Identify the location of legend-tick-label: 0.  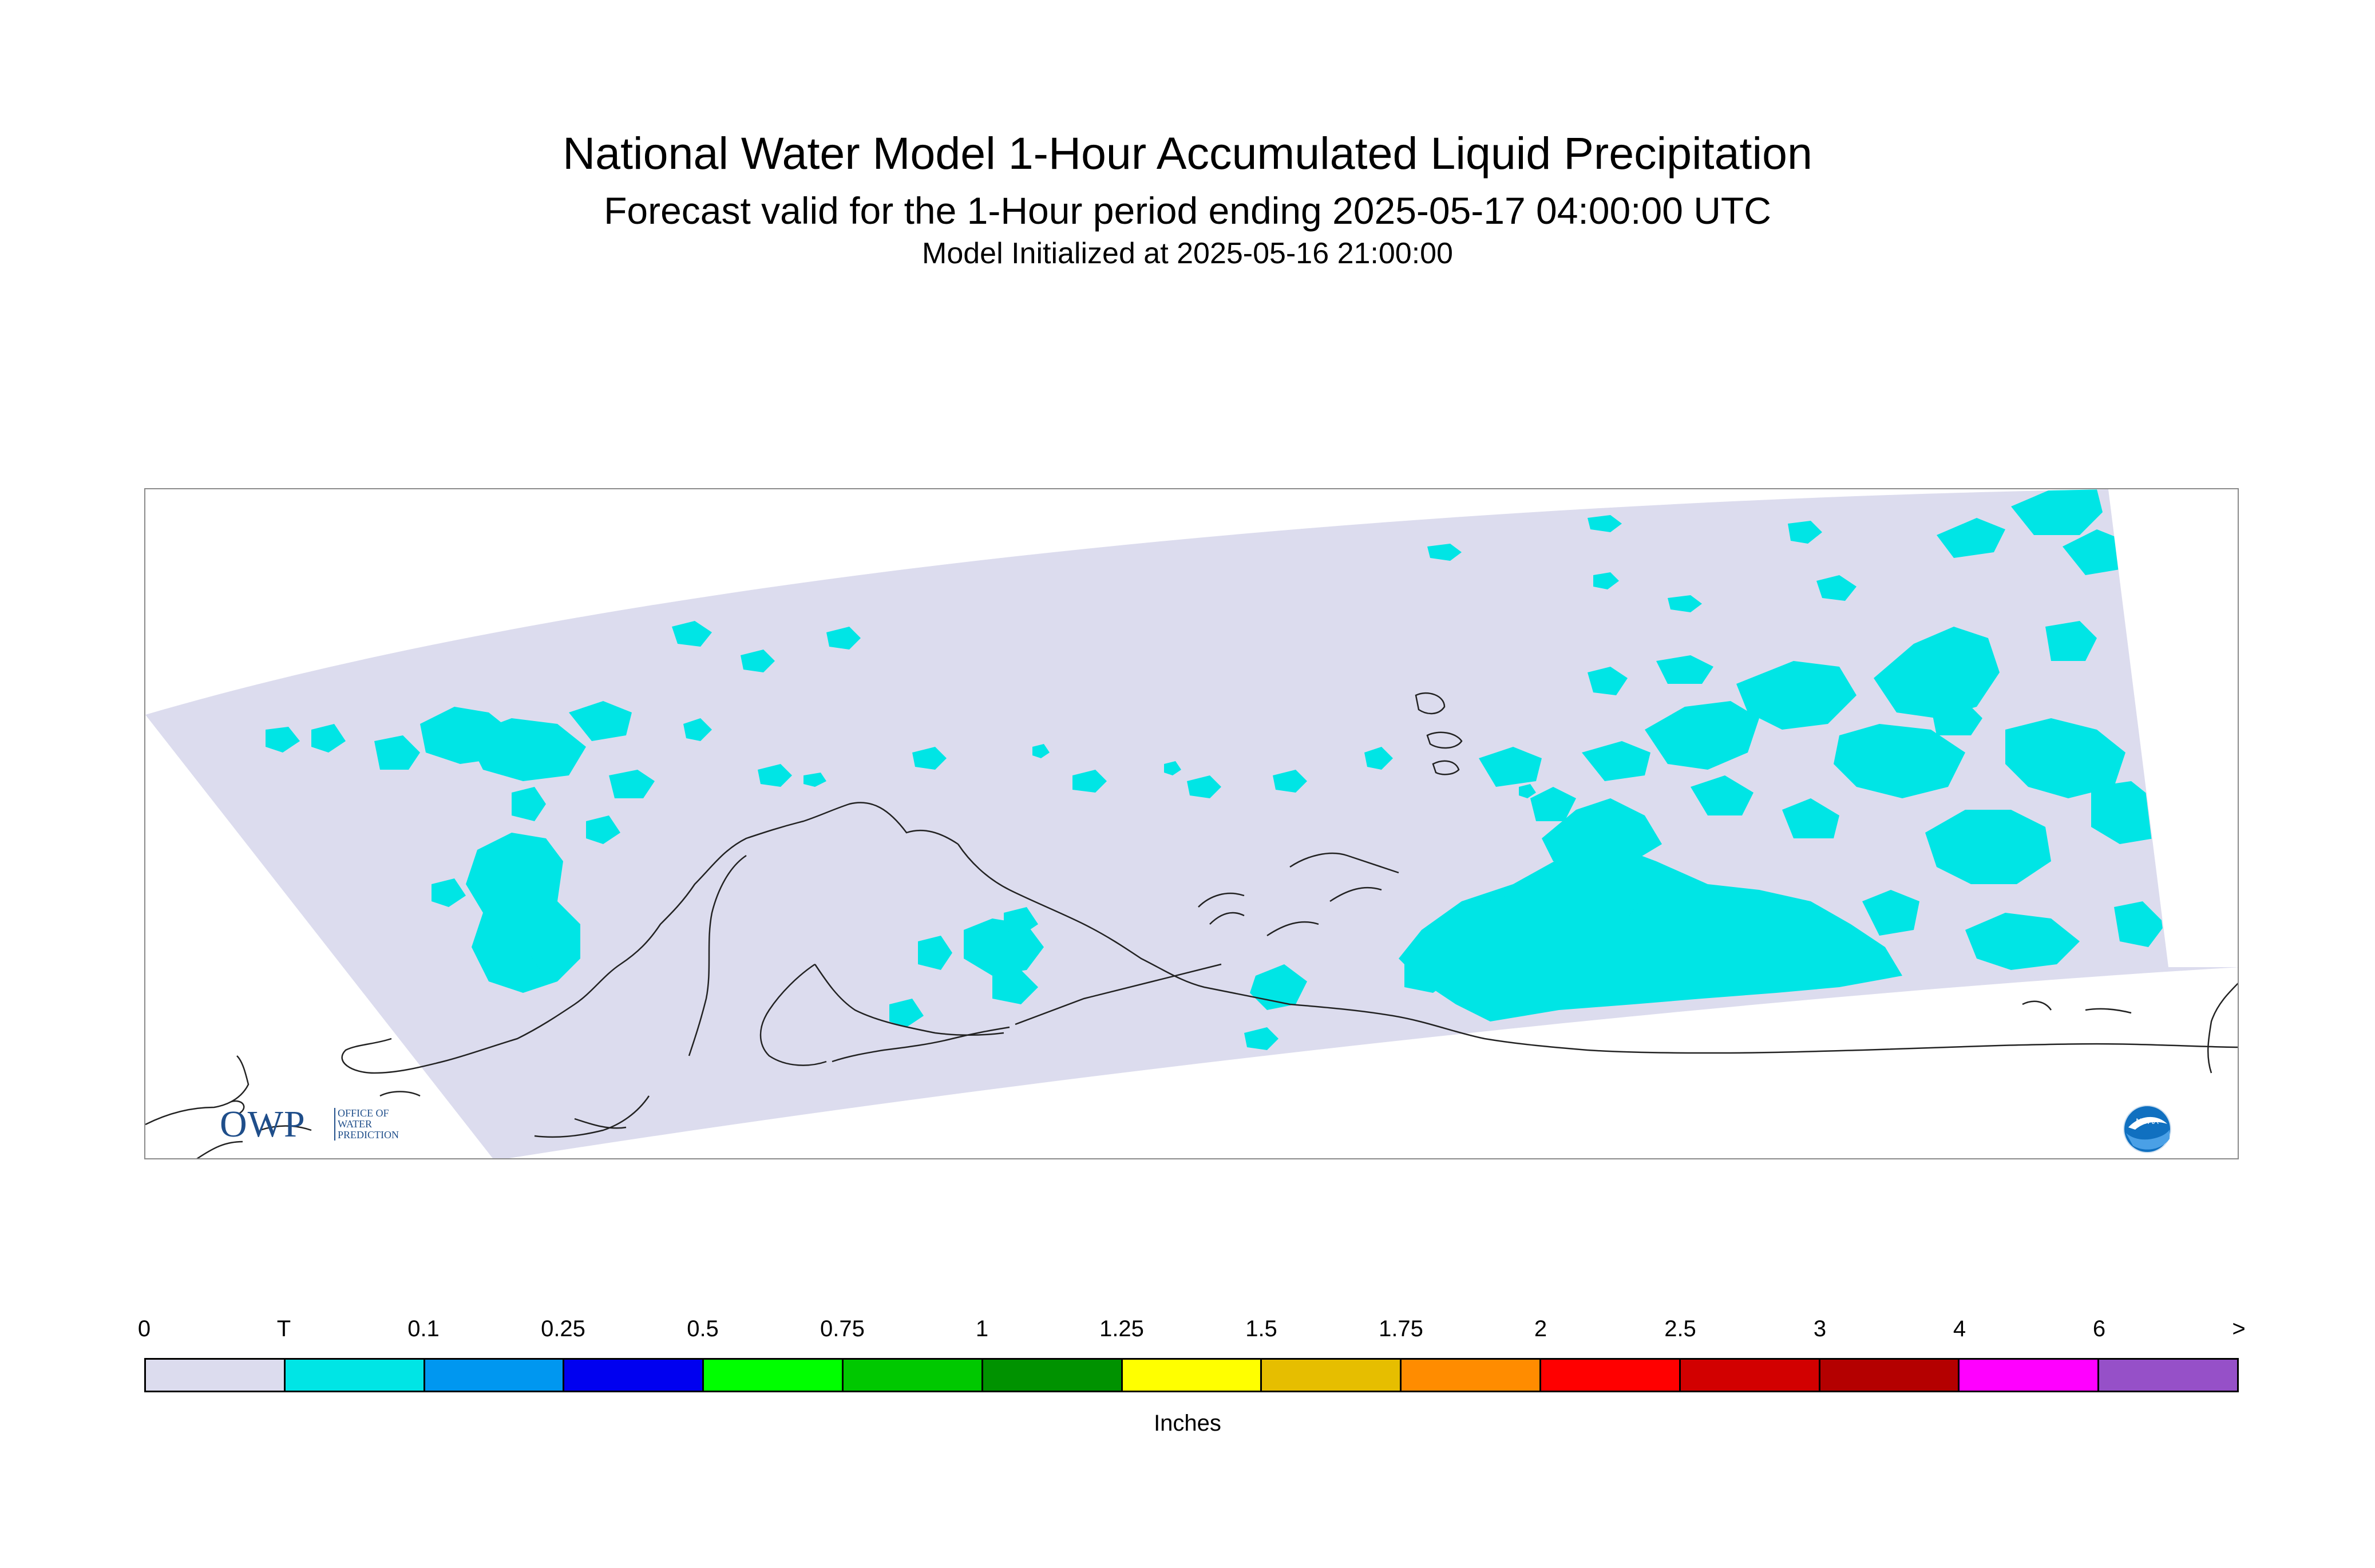
(144, 1328).